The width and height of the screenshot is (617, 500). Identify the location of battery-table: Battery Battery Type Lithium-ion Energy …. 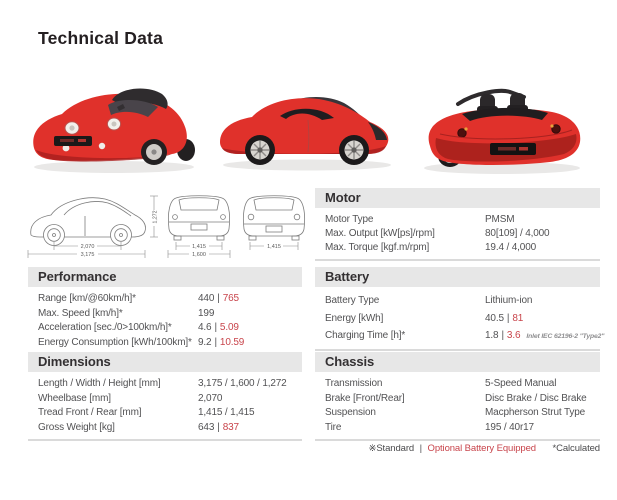
(460, 309).